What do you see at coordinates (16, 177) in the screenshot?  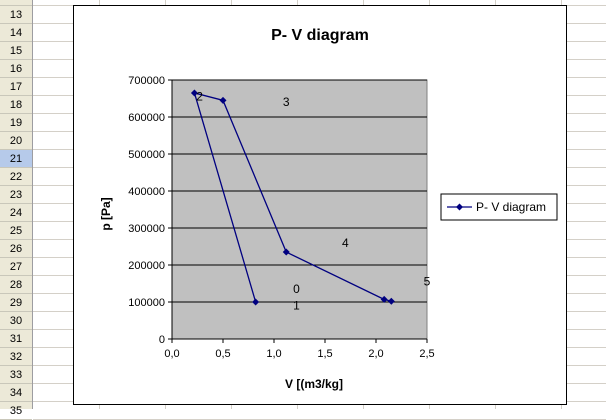 I see `row-number-22: 22` at bounding box center [16, 177].